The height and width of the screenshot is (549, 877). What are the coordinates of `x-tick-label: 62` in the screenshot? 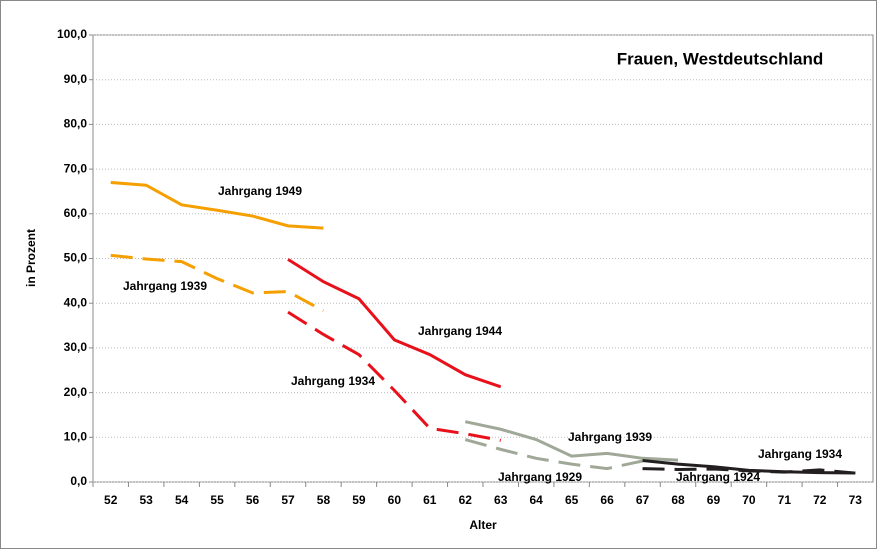 It's located at (466, 500).